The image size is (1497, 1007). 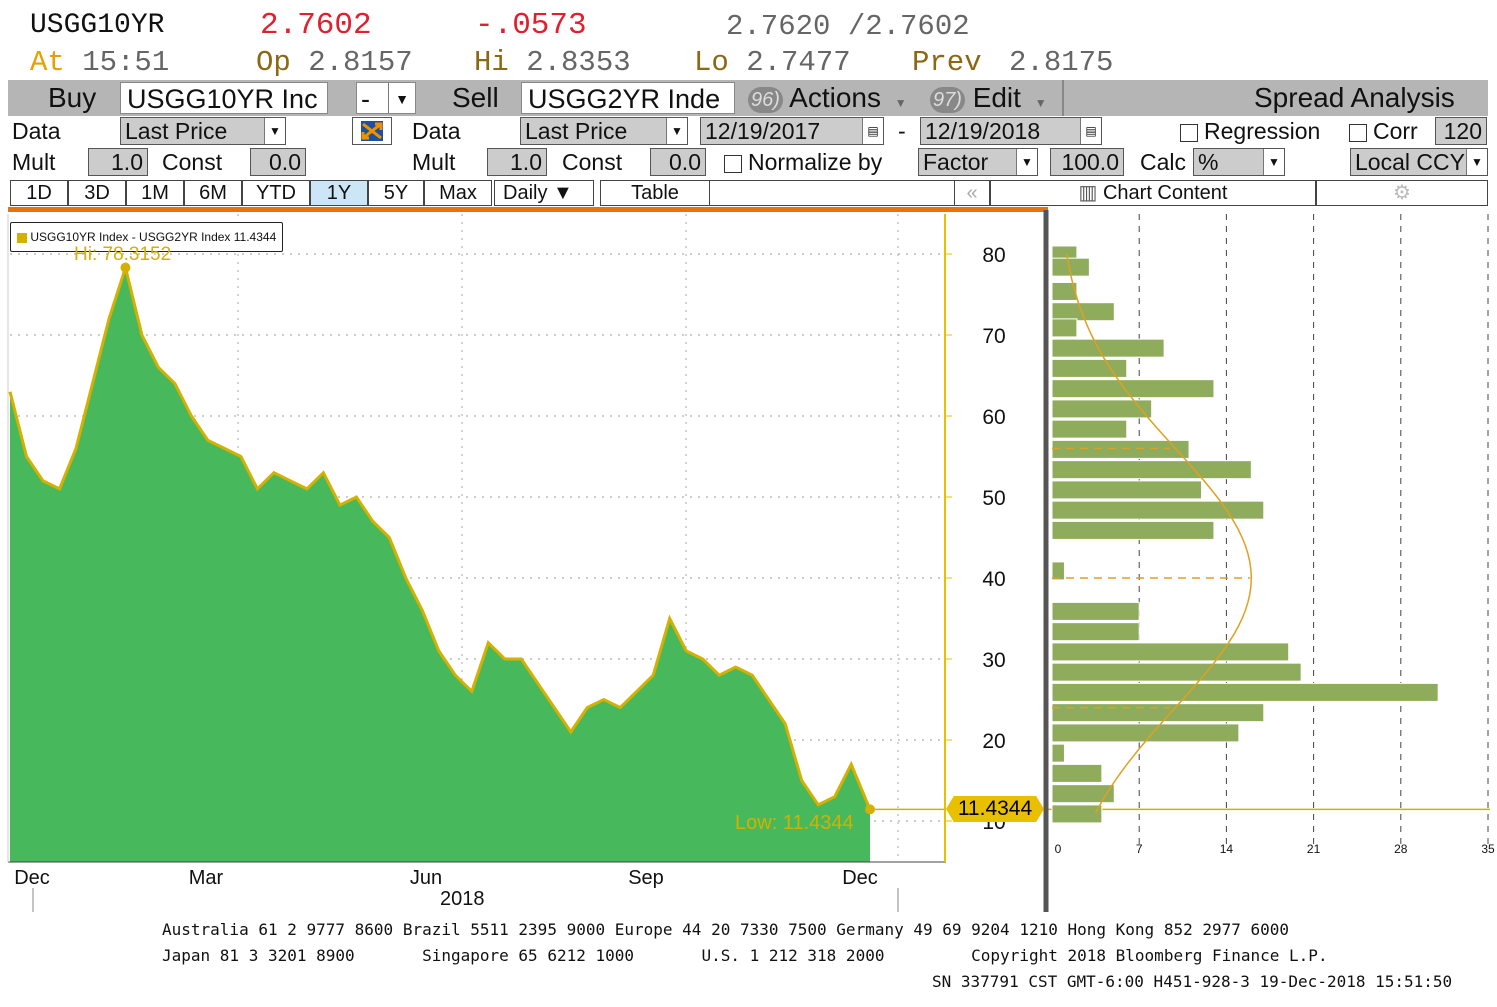 I want to click on data-label-1: Data, so click(x=36, y=131).